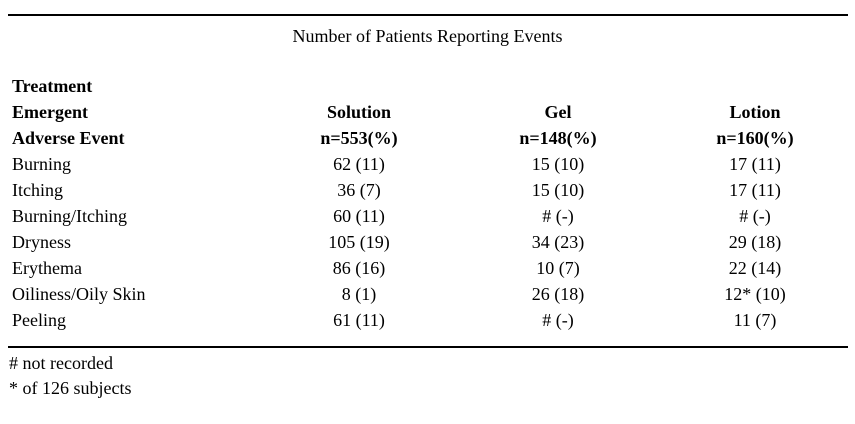 The height and width of the screenshot is (424, 855). Describe the element at coordinates (359, 294) in the screenshot. I see `solution-value: 8 (1)` at that location.